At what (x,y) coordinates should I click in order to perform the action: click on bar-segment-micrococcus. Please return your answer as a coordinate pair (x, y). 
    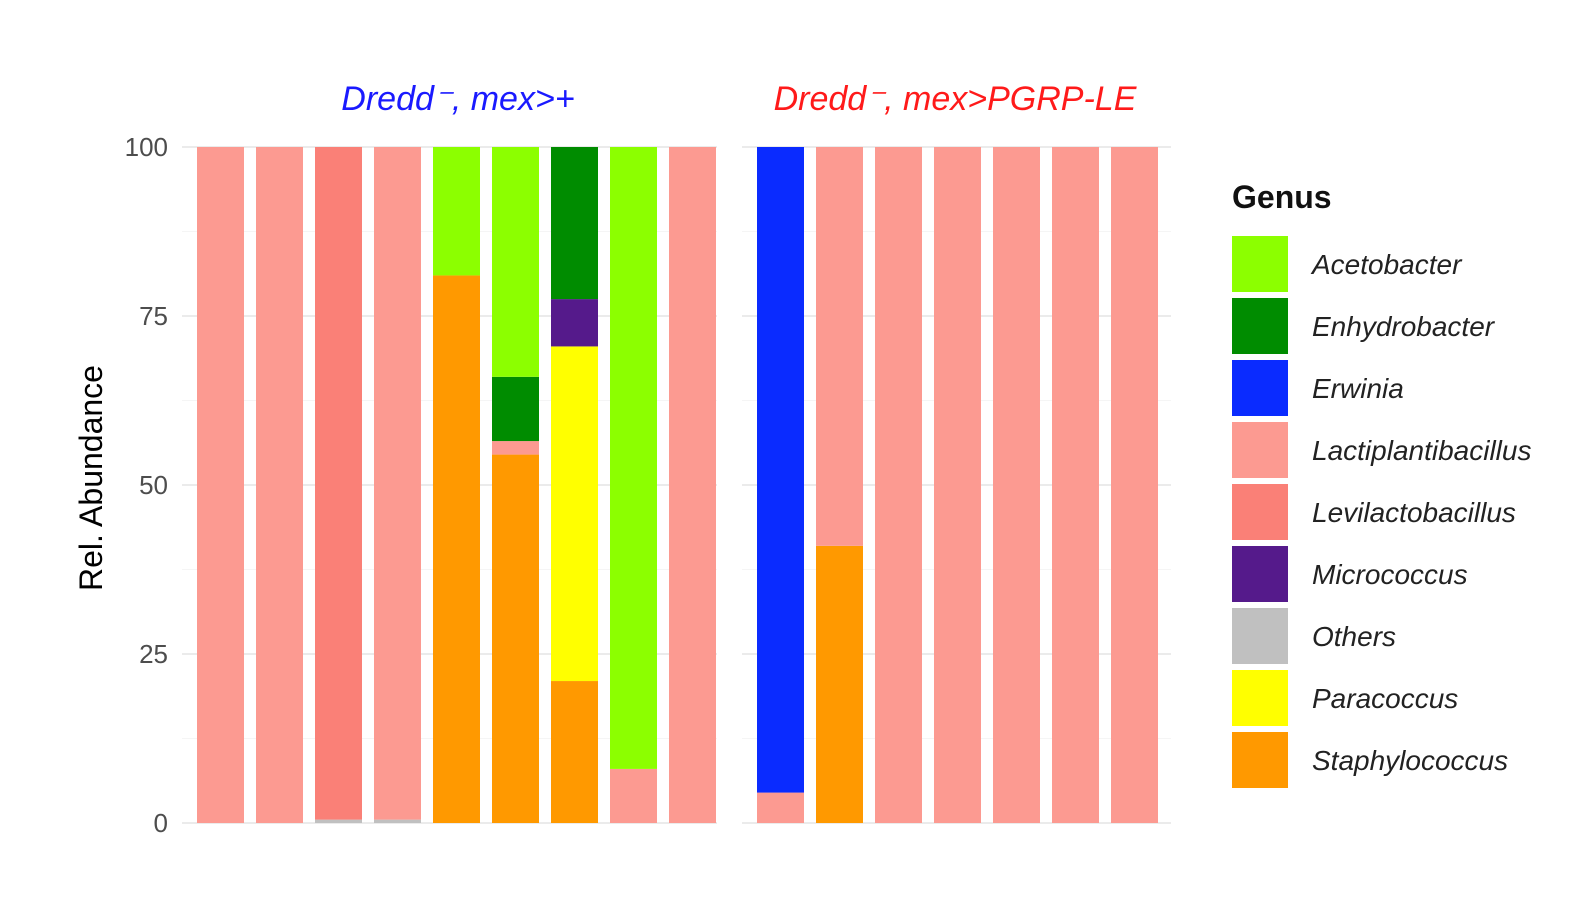
    Looking at the image, I should click on (574, 323).